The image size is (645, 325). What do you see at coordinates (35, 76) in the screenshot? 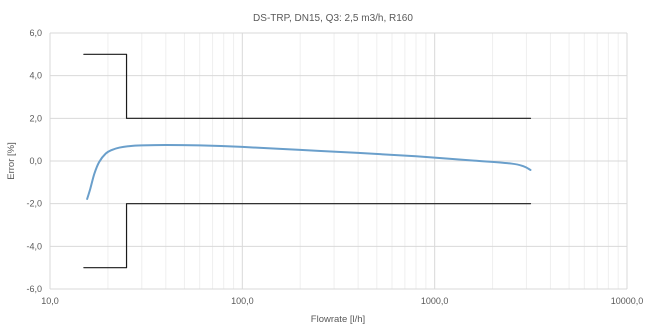
I see `y-tick-label: 4,0` at bounding box center [35, 76].